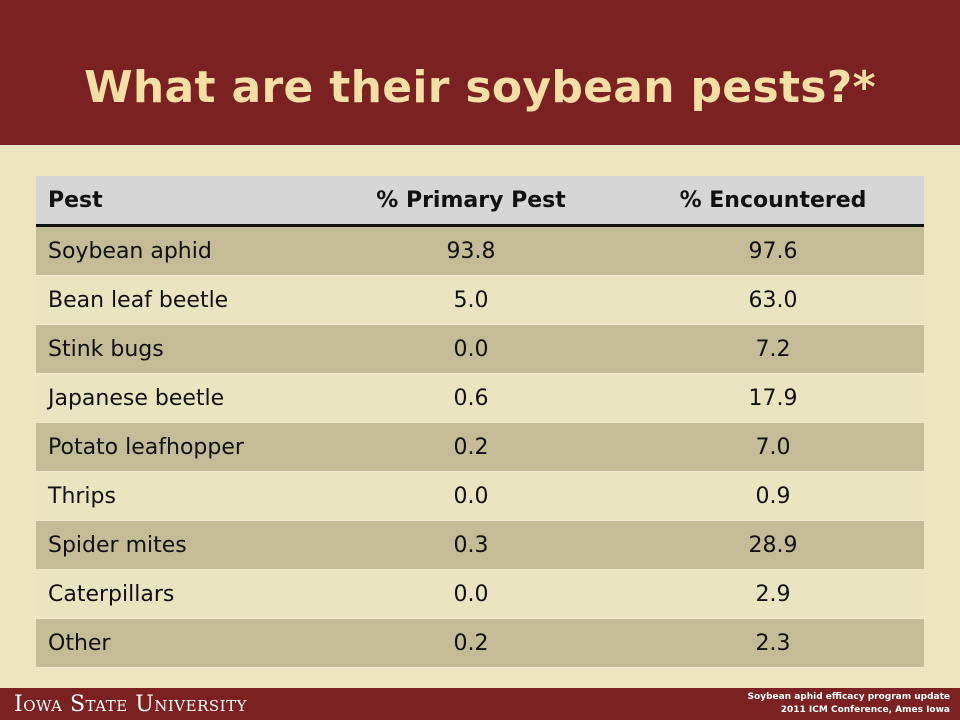  I want to click on column-header-pest: Pest, so click(178, 201).